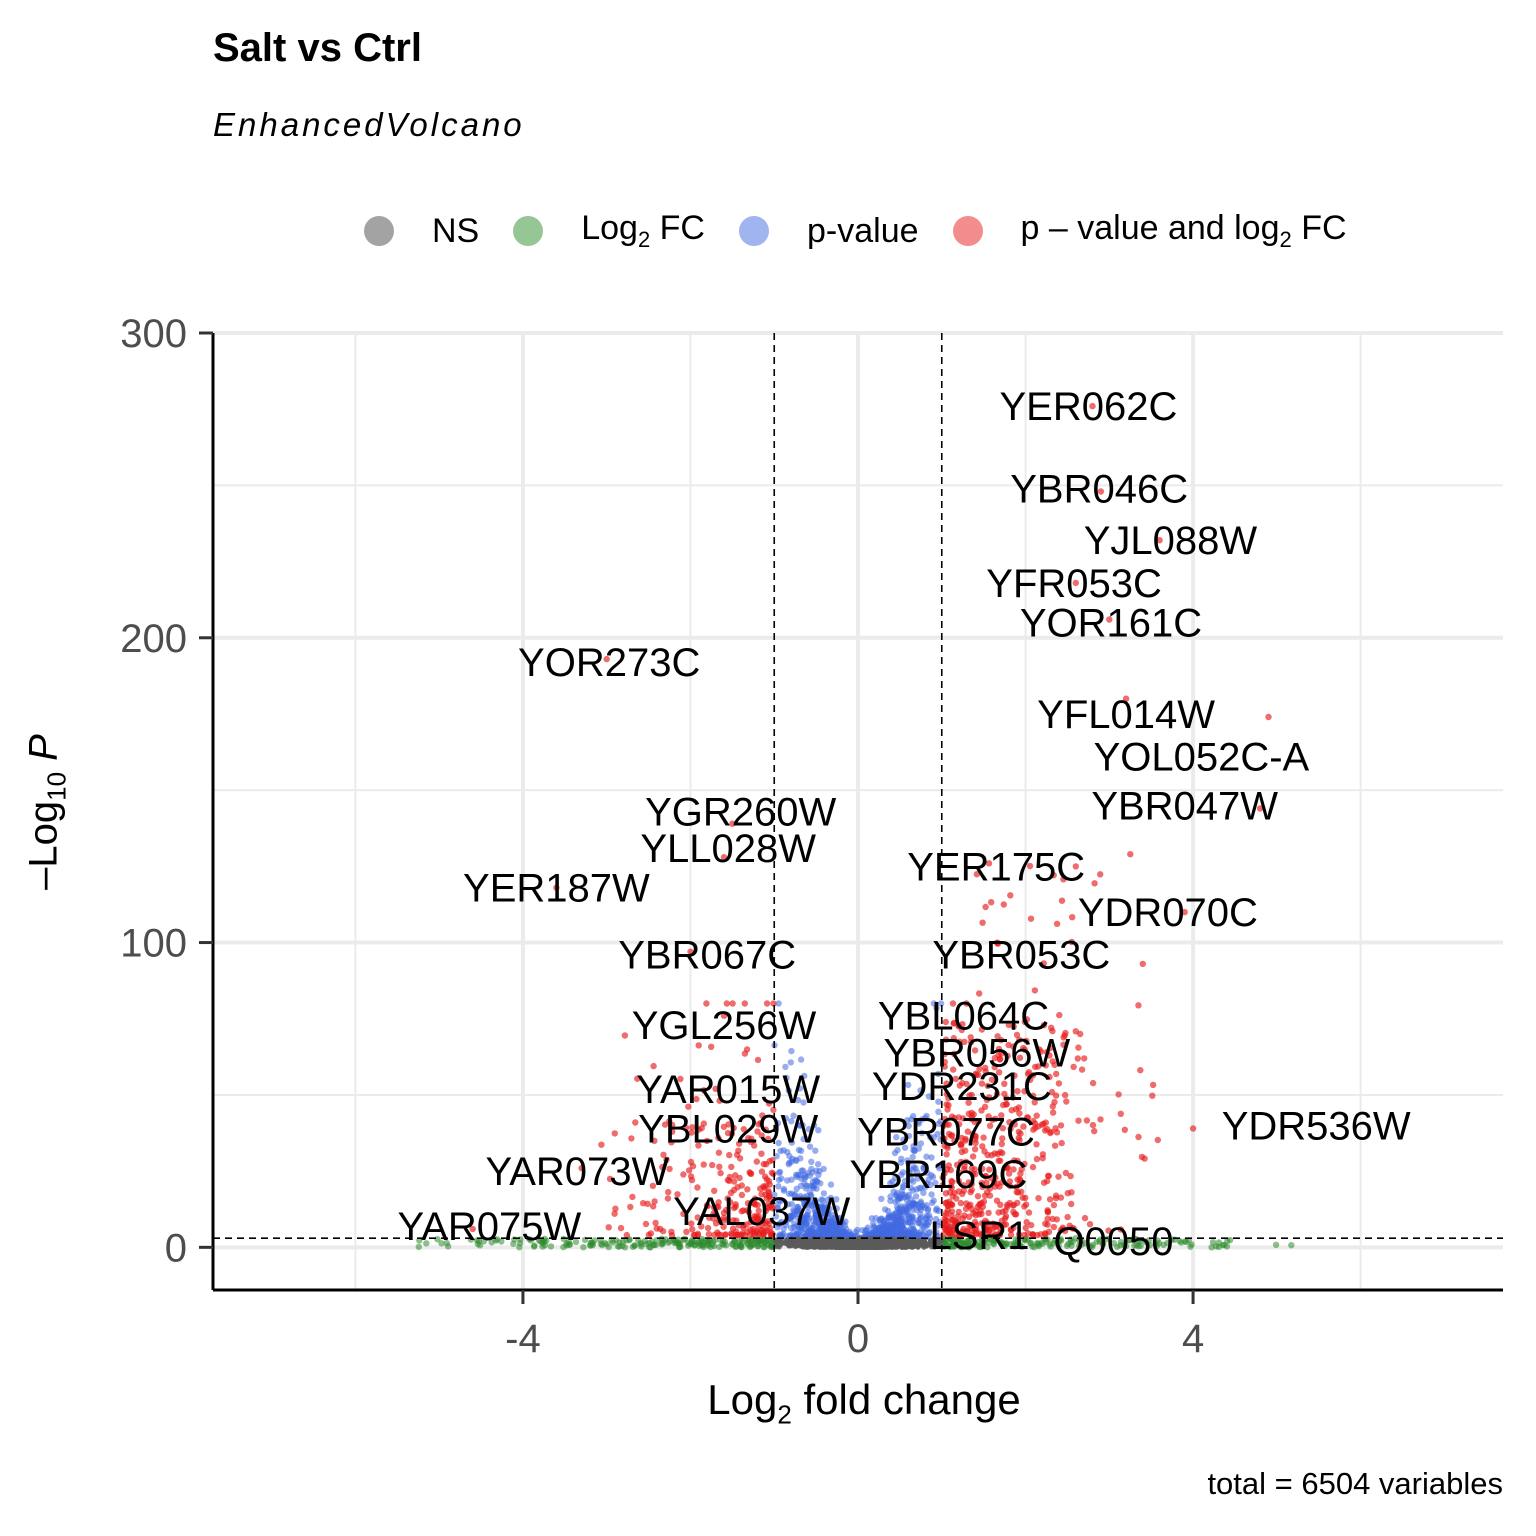 The image size is (1536, 1536). I want to click on caption: total = 6504 variables, so click(1355, 1483).